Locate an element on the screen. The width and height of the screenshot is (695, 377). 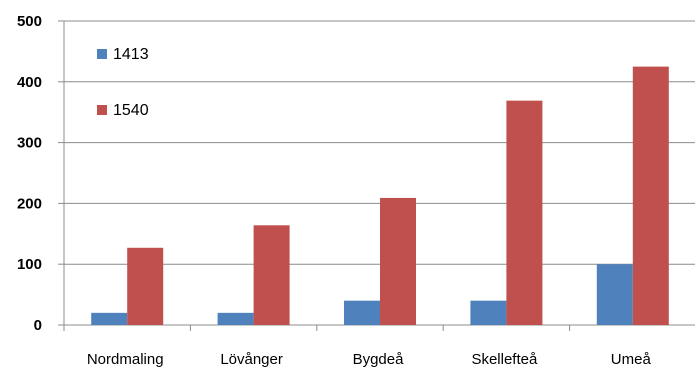
y-tick-label: 400 is located at coordinates (29, 82).